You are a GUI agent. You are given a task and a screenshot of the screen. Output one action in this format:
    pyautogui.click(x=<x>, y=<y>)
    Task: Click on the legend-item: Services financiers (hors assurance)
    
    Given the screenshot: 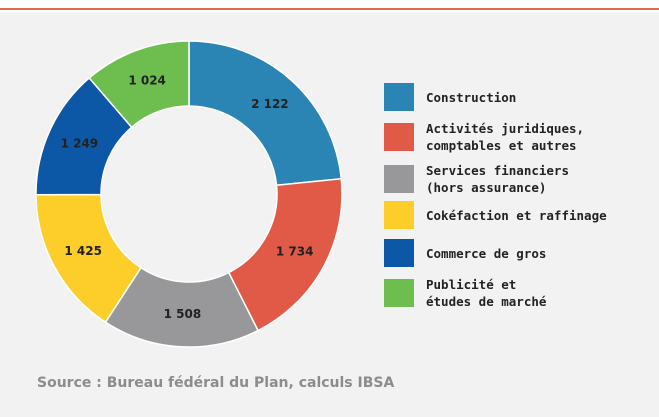 What is the action you would take?
    pyautogui.click(x=476, y=179)
    